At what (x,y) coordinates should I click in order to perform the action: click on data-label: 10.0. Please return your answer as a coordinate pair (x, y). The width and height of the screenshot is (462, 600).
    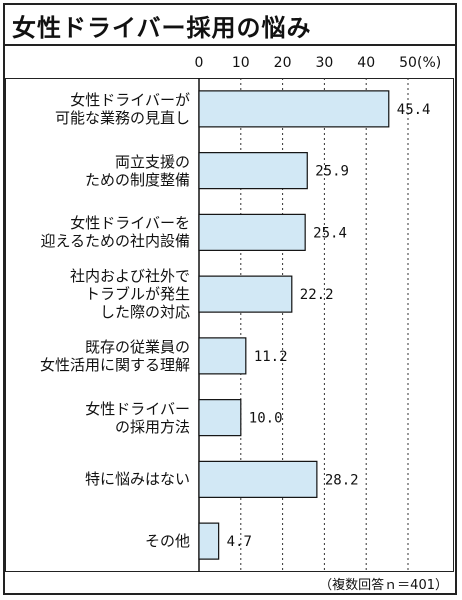
    Looking at the image, I should click on (266, 419).